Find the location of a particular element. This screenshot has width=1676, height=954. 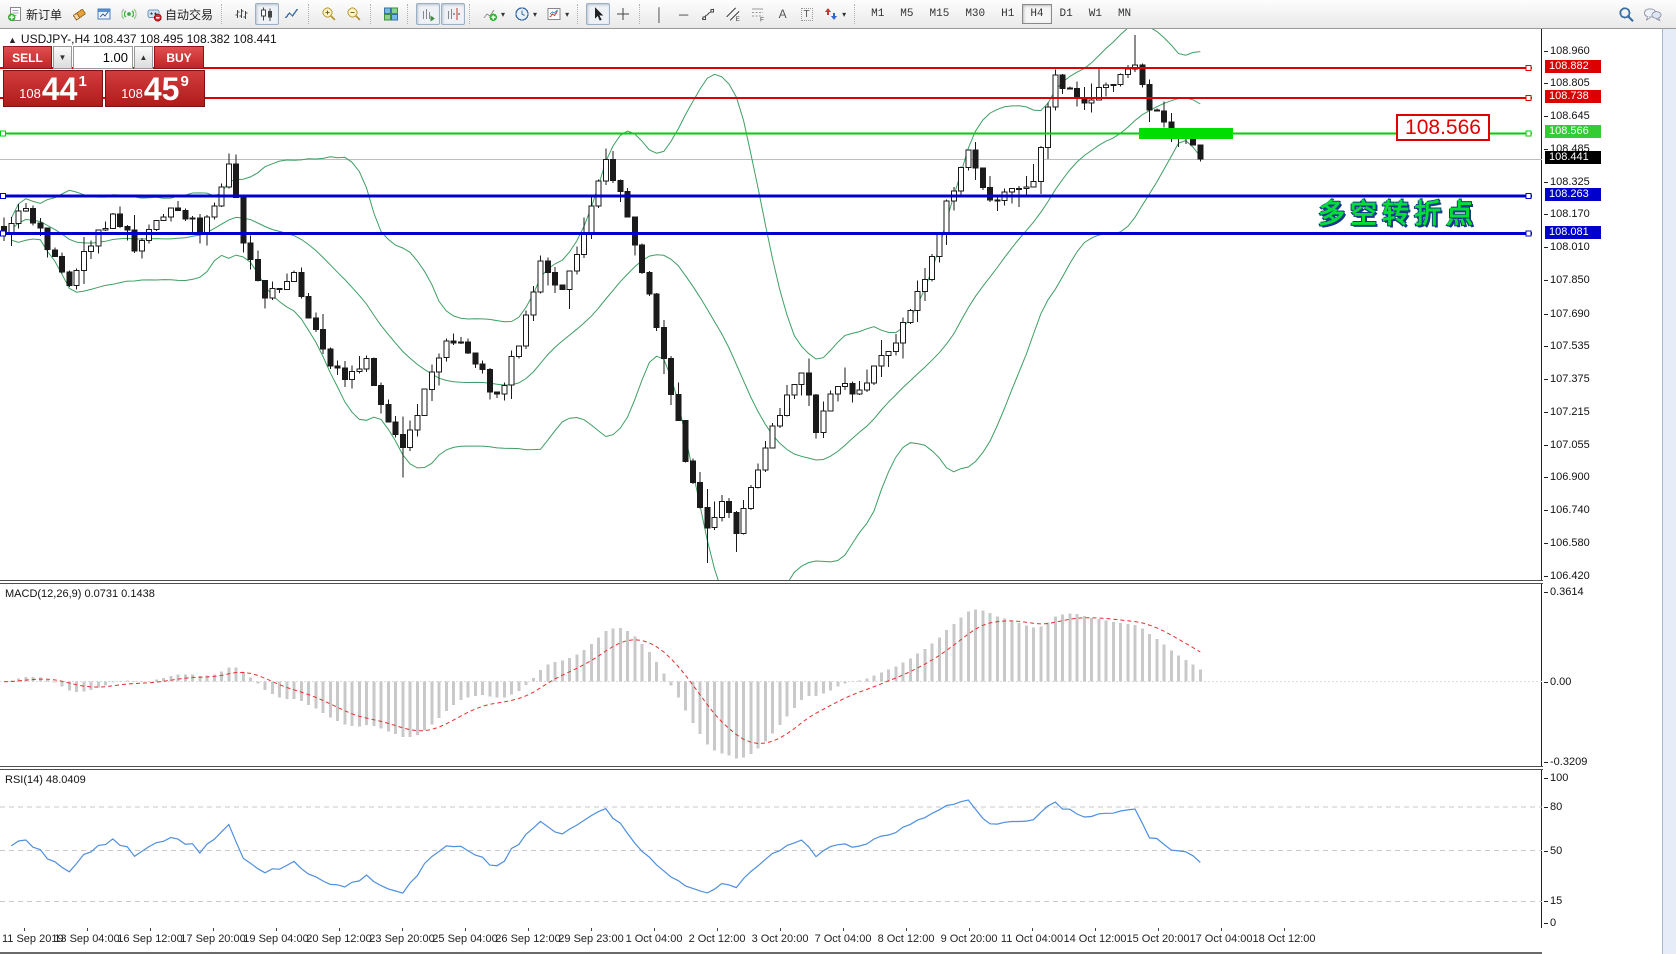

chart-shift-icon is located at coordinates (453, 14).